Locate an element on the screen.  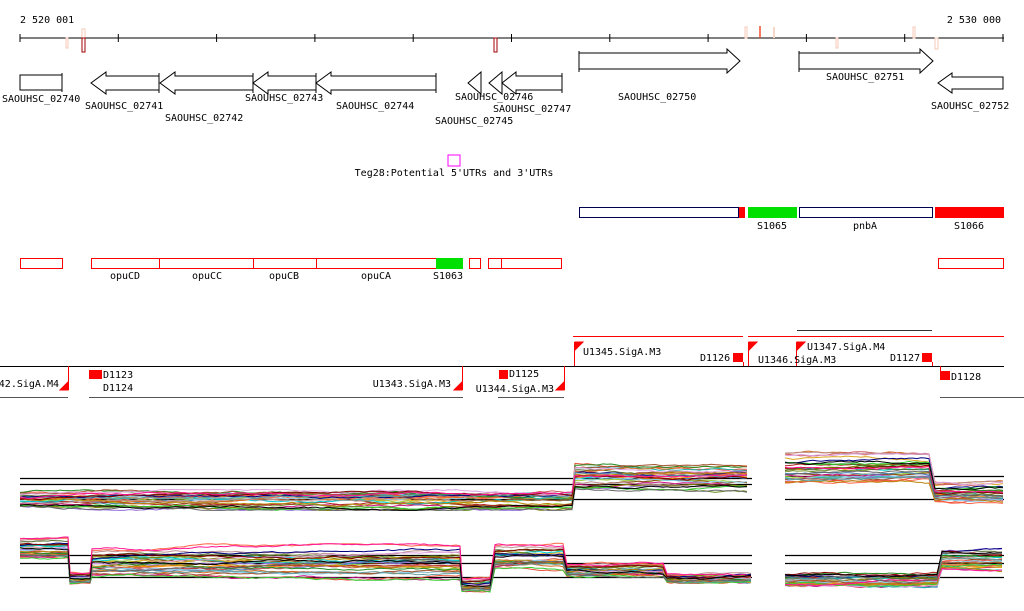
ruler-marks is located at coordinates (502, 39).